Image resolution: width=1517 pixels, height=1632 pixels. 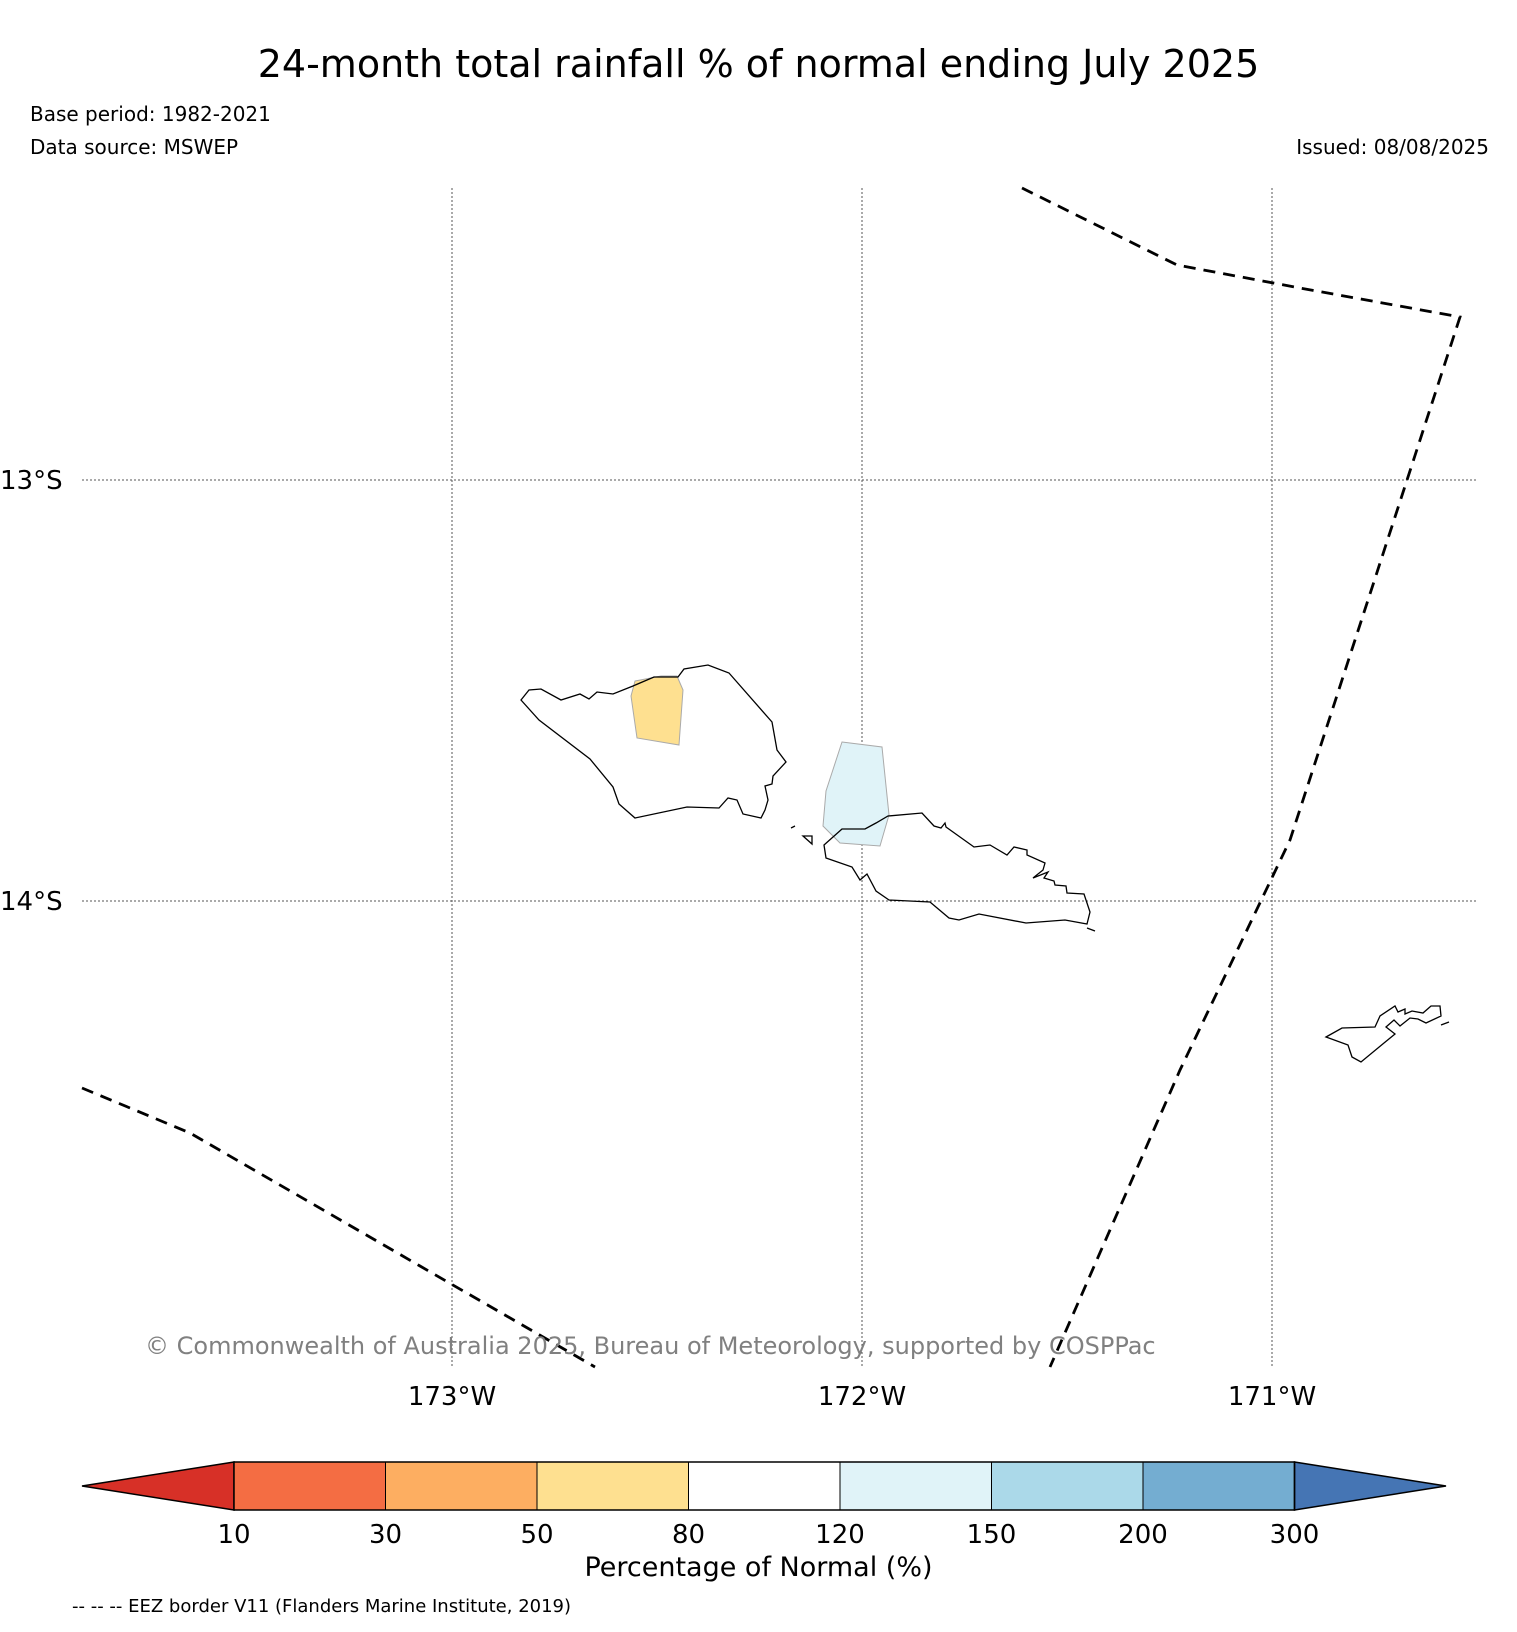 I want to click on colorbar-tick-label: 150, so click(x=992, y=1535).